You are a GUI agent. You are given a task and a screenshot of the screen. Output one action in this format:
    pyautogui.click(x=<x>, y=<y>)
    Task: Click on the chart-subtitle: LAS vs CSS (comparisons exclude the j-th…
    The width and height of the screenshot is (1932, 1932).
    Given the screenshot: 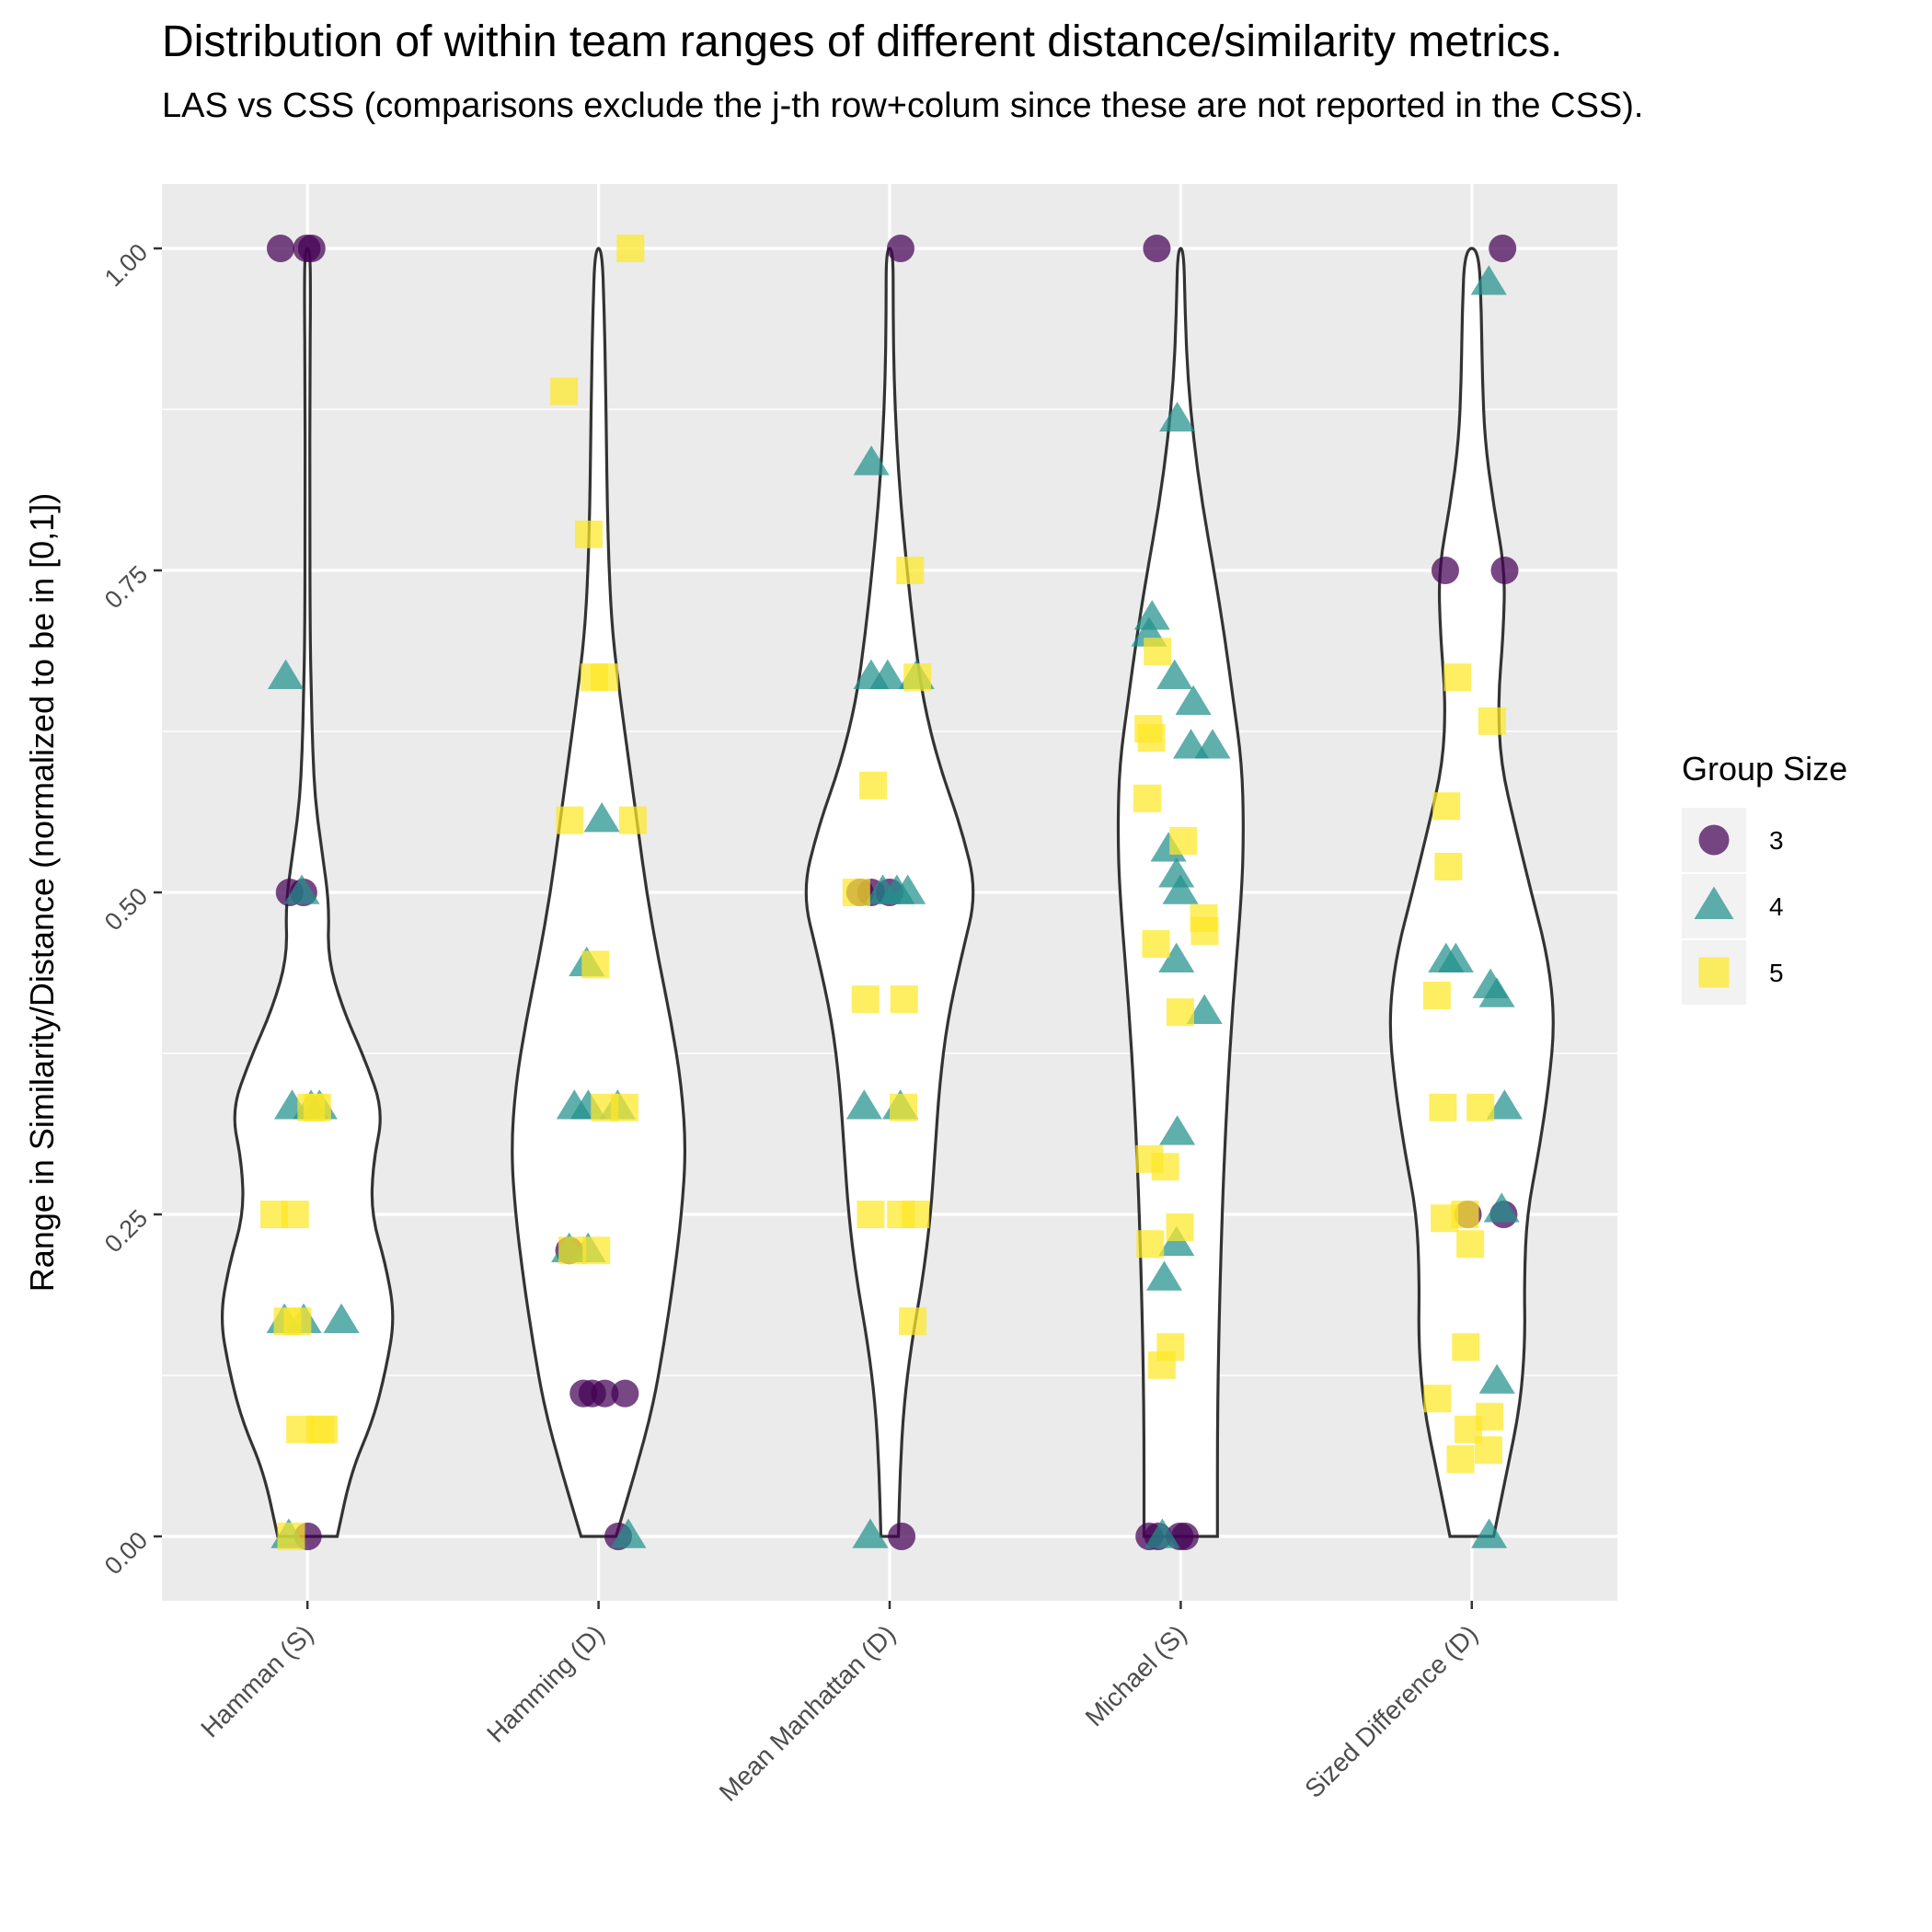 What is the action you would take?
    pyautogui.click(x=903, y=105)
    